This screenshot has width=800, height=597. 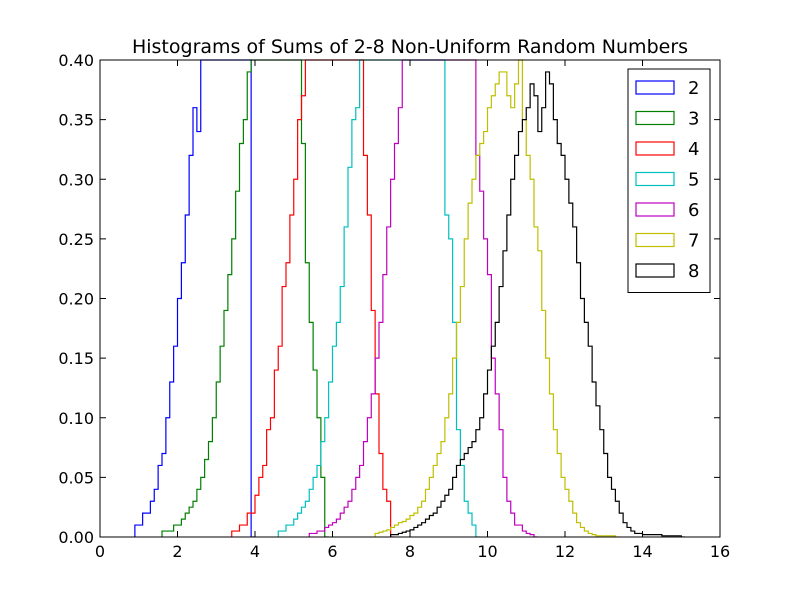 I want to click on y-tick-label: 0.25, so click(x=76, y=239).